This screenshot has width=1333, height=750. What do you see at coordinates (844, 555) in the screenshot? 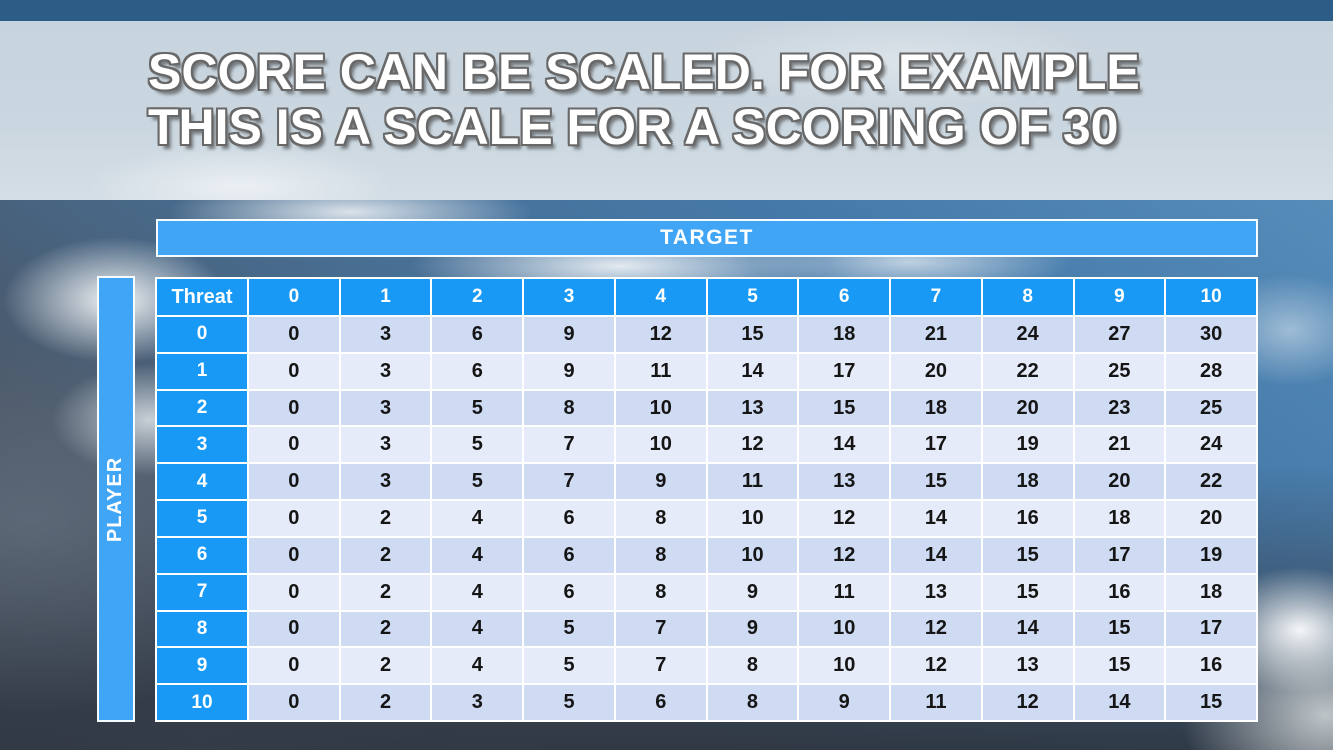
I see `score-cell-r6-c6: 12` at bounding box center [844, 555].